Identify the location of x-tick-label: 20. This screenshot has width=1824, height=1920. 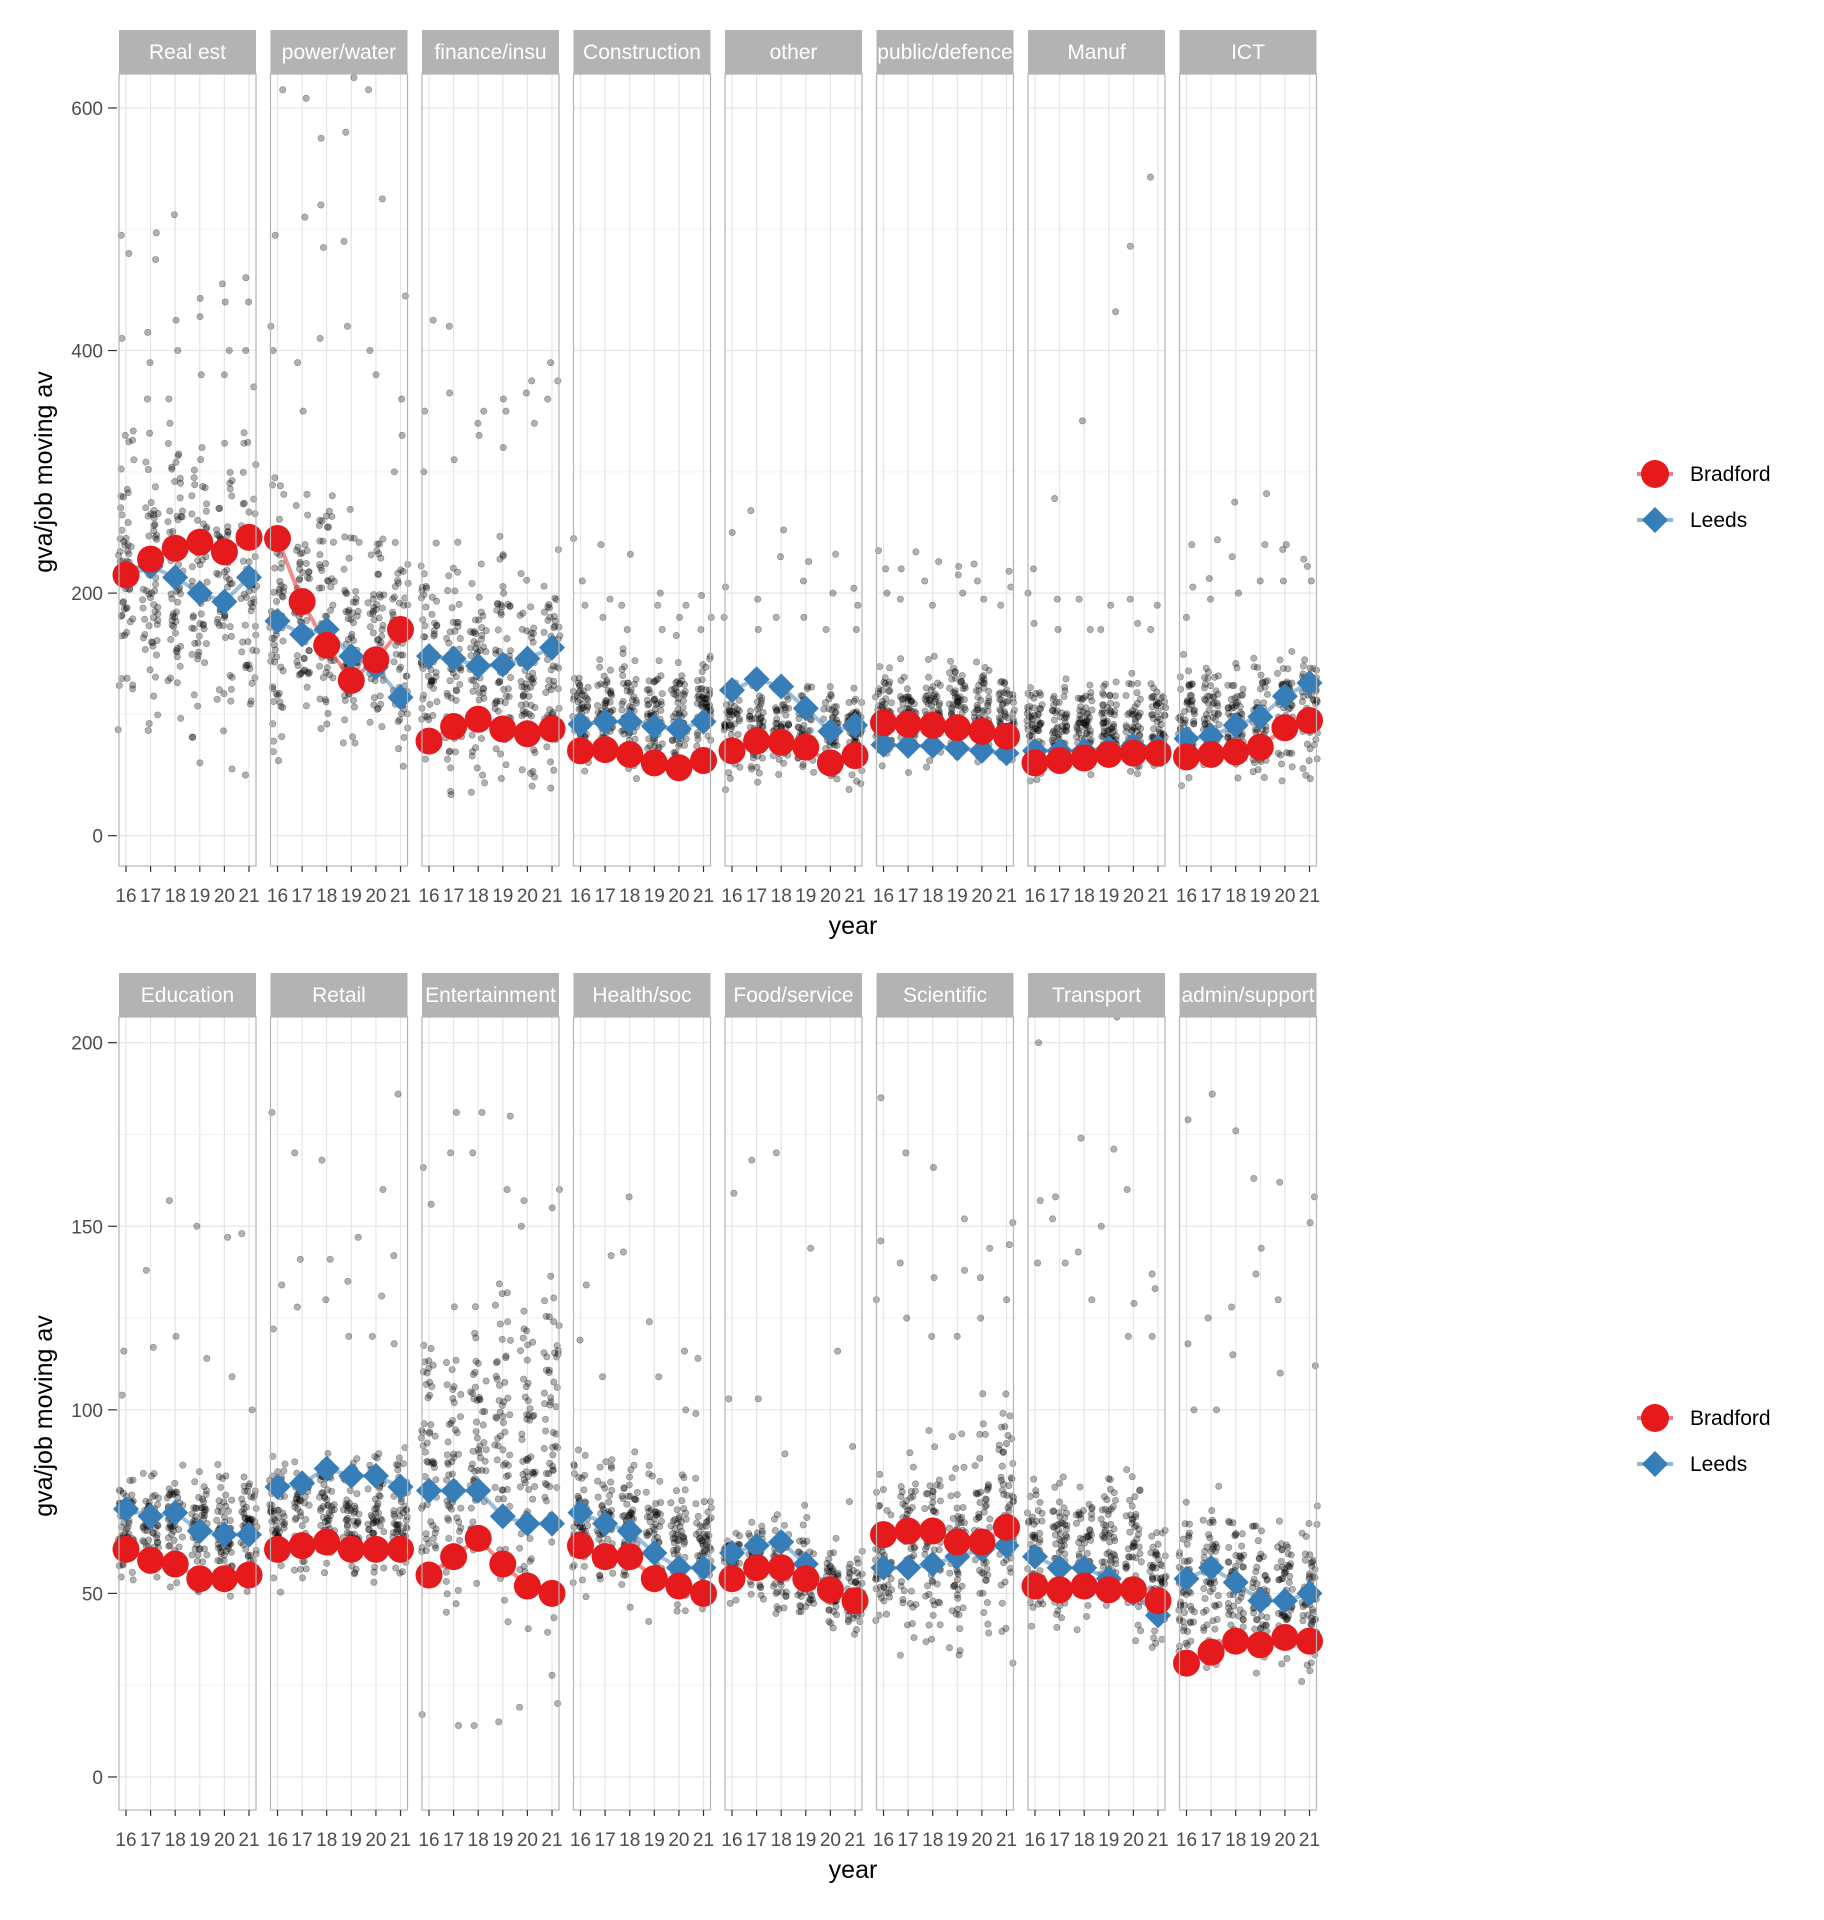
(527, 896).